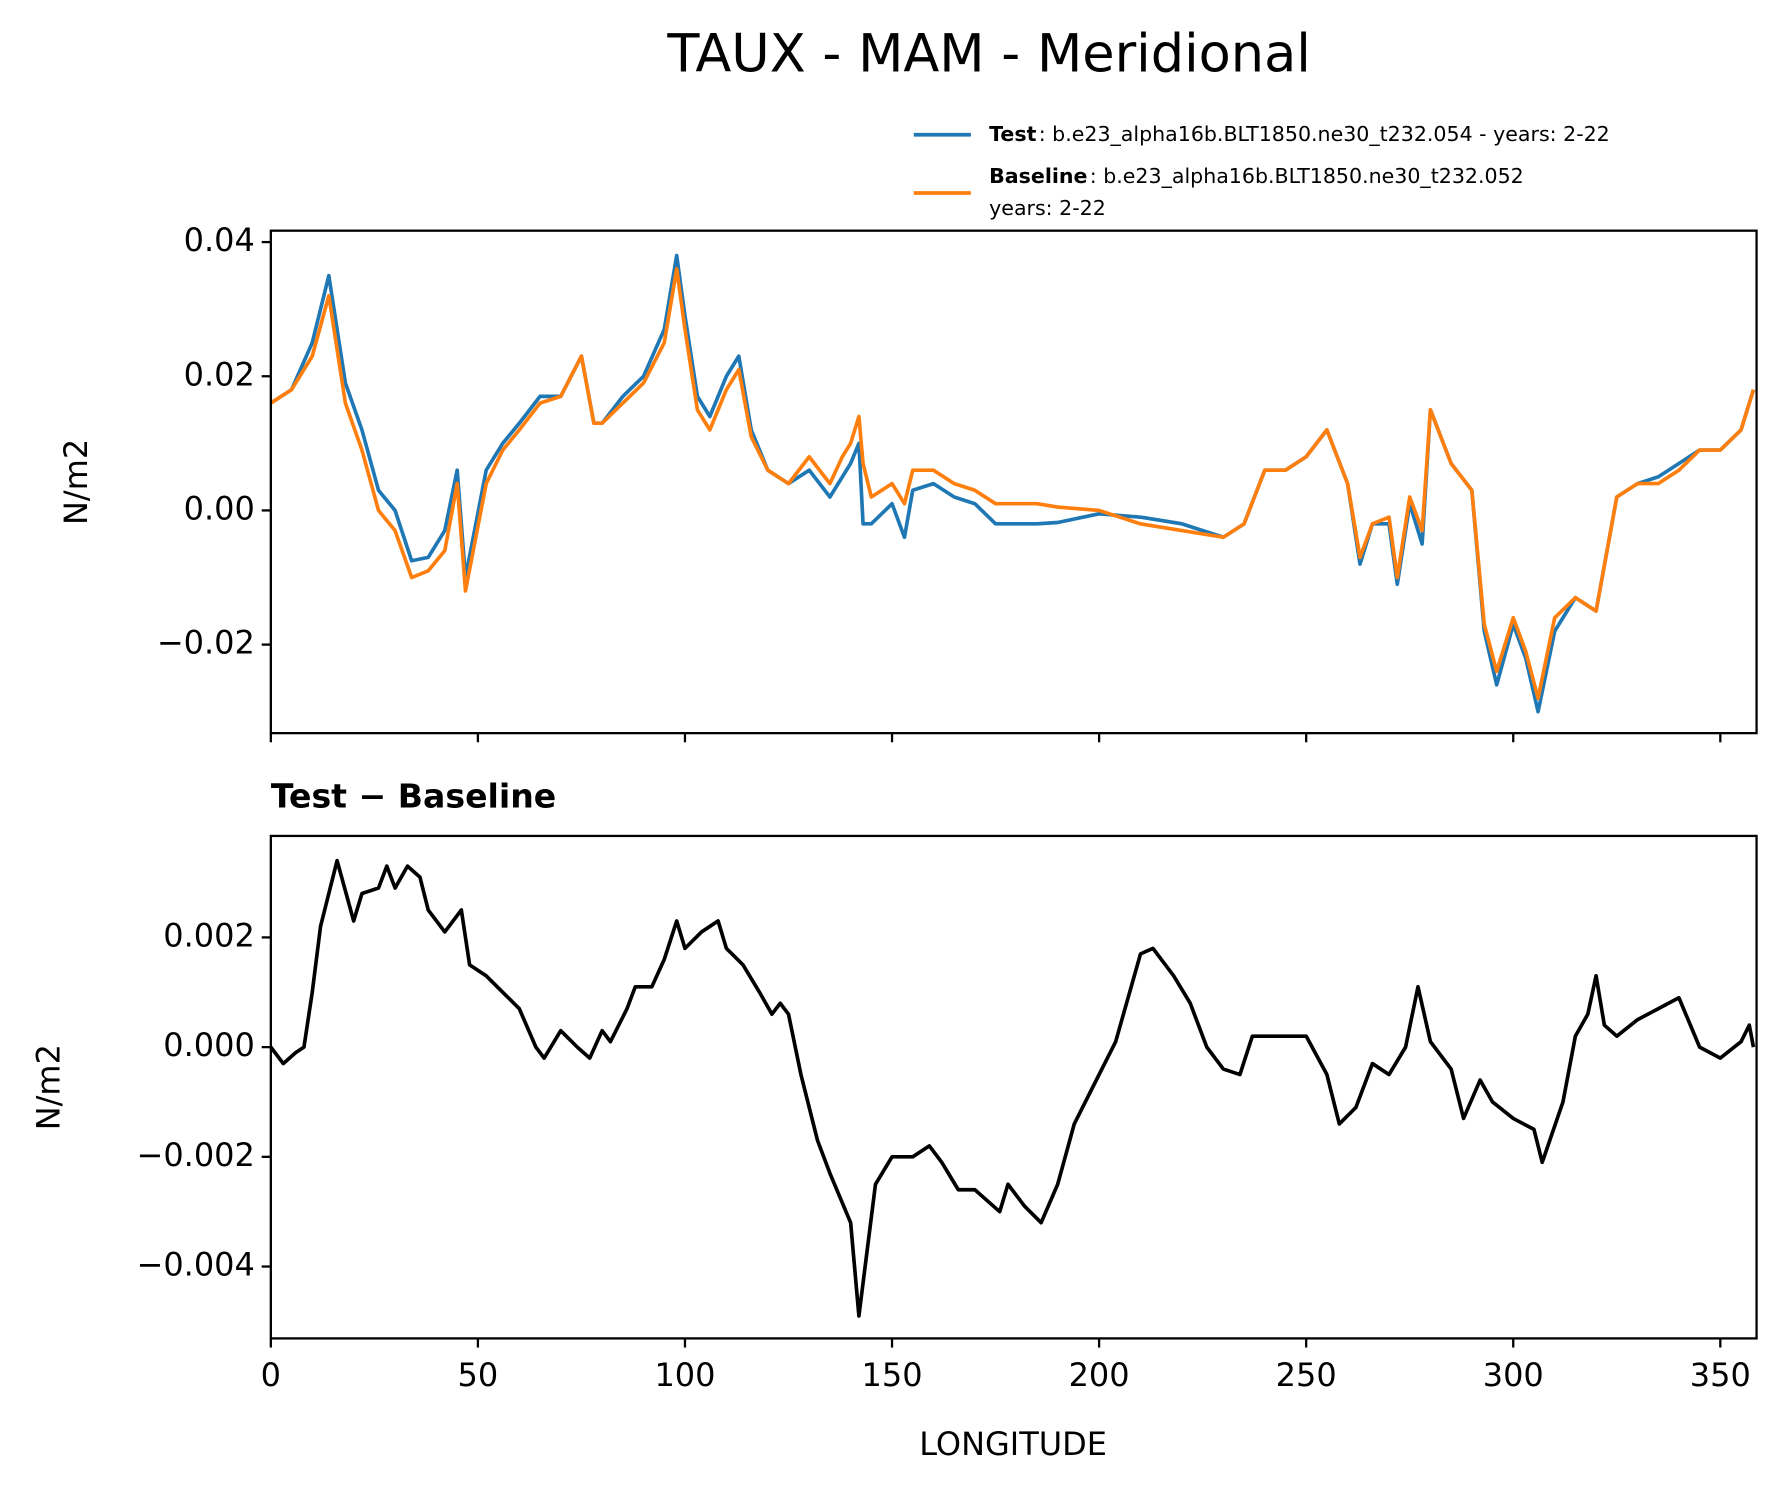  I want to click on y-tick-label: 0.02, so click(219, 374).